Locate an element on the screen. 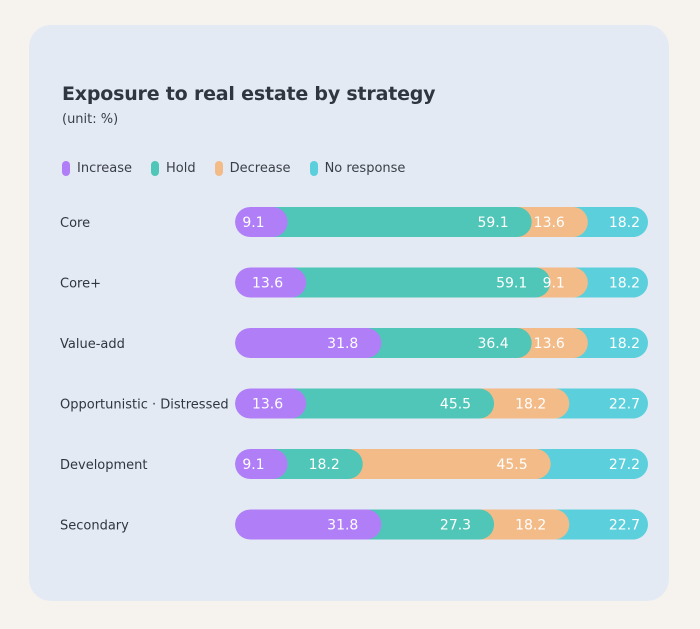 The image size is (700, 629). category-label-value-add: Value-add is located at coordinates (92, 344).